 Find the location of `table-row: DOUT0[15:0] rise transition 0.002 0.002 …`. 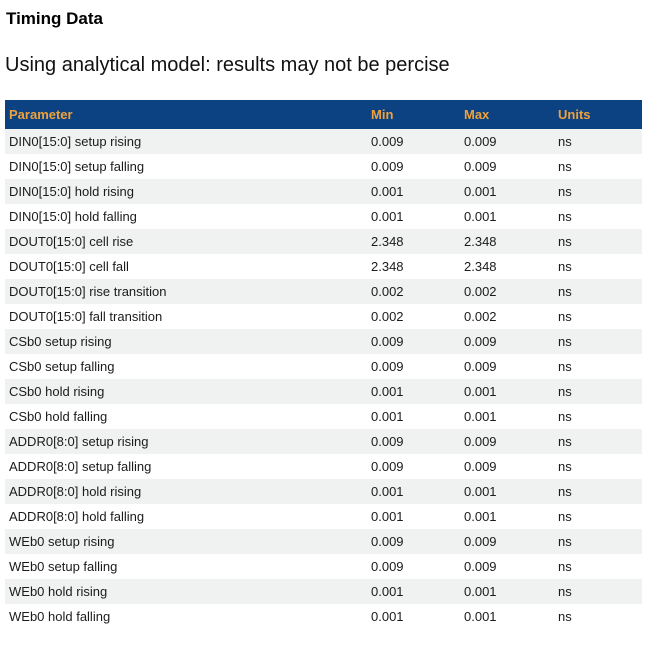

table-row: DOUT0[15:0] rise transition 0.002 0.002 … is located at coordinates (323, 291).